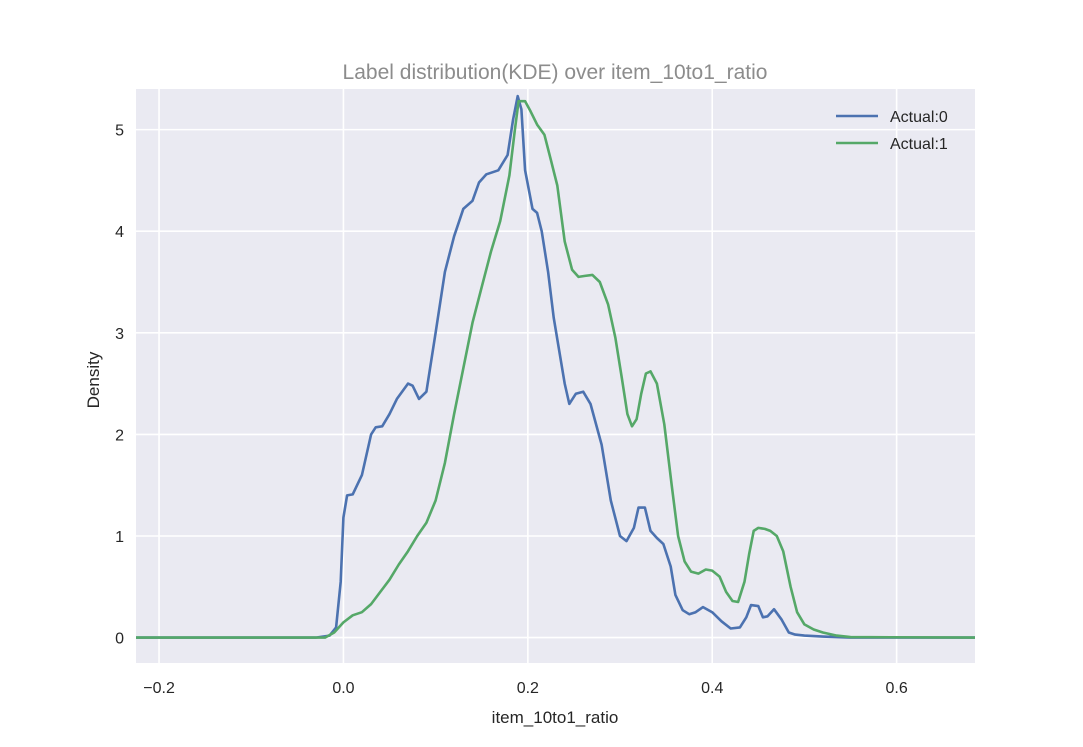  I want to click on x-tick-labels: −0.2 0.0 0.2 0.4 0.6, so click(525, 688).